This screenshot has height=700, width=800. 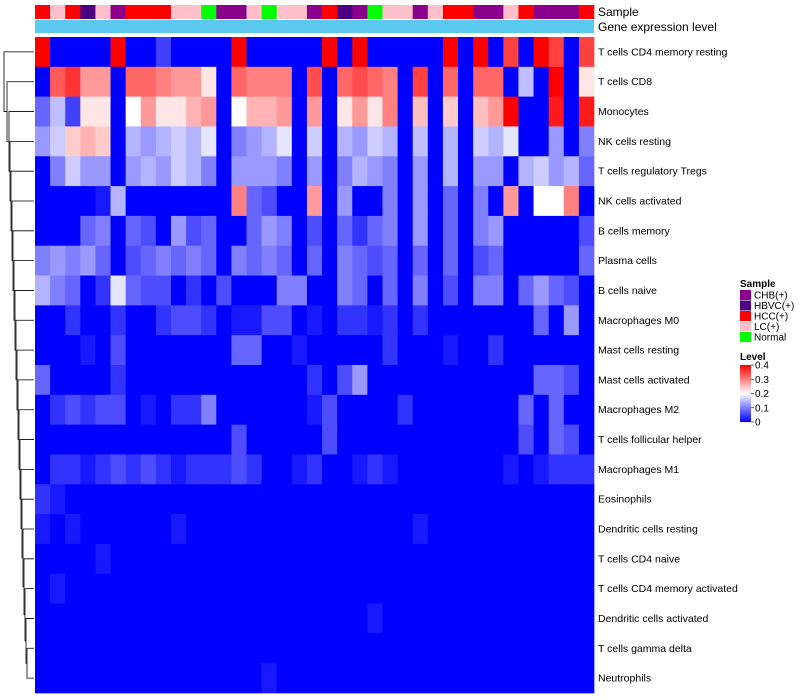 I want to click on sample-annotation-label: Sample, so click(x=618, y=12).